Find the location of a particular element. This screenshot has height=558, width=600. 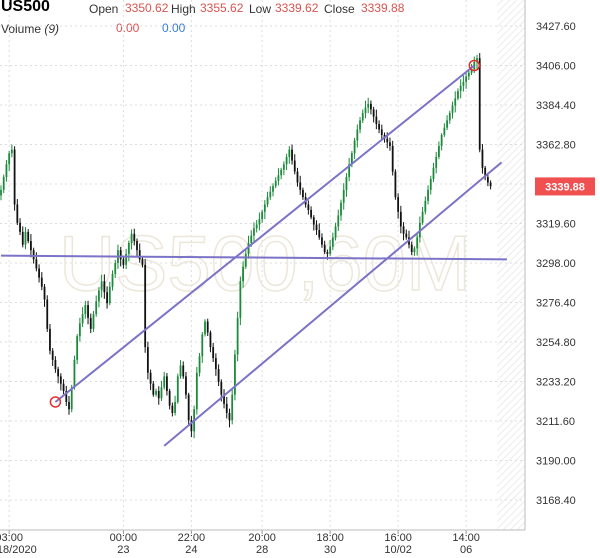

low-label: Low is located at coordinates (260, 9).